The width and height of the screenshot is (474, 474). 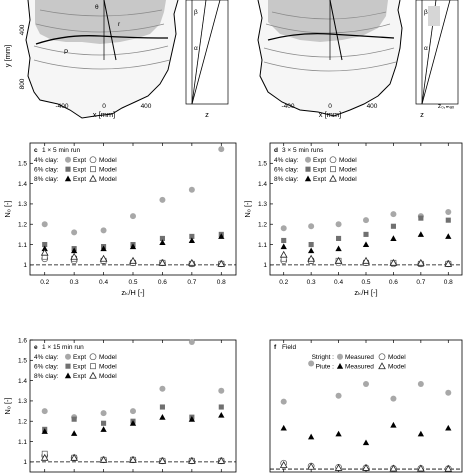 What do you see at coordinates (311, 282) in the screenshot?
I see `panel-d-xtick-label-1: 0.3` at bounding box center [311, 282].